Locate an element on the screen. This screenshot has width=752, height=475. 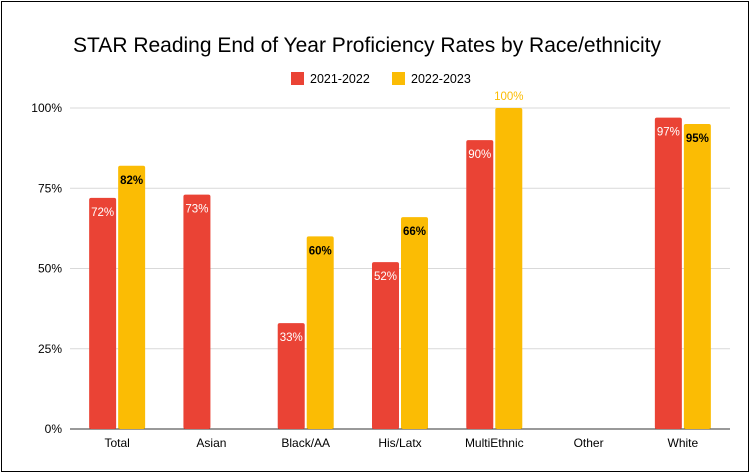
bar-2022-2023-white is located at coordinates (697, 277).